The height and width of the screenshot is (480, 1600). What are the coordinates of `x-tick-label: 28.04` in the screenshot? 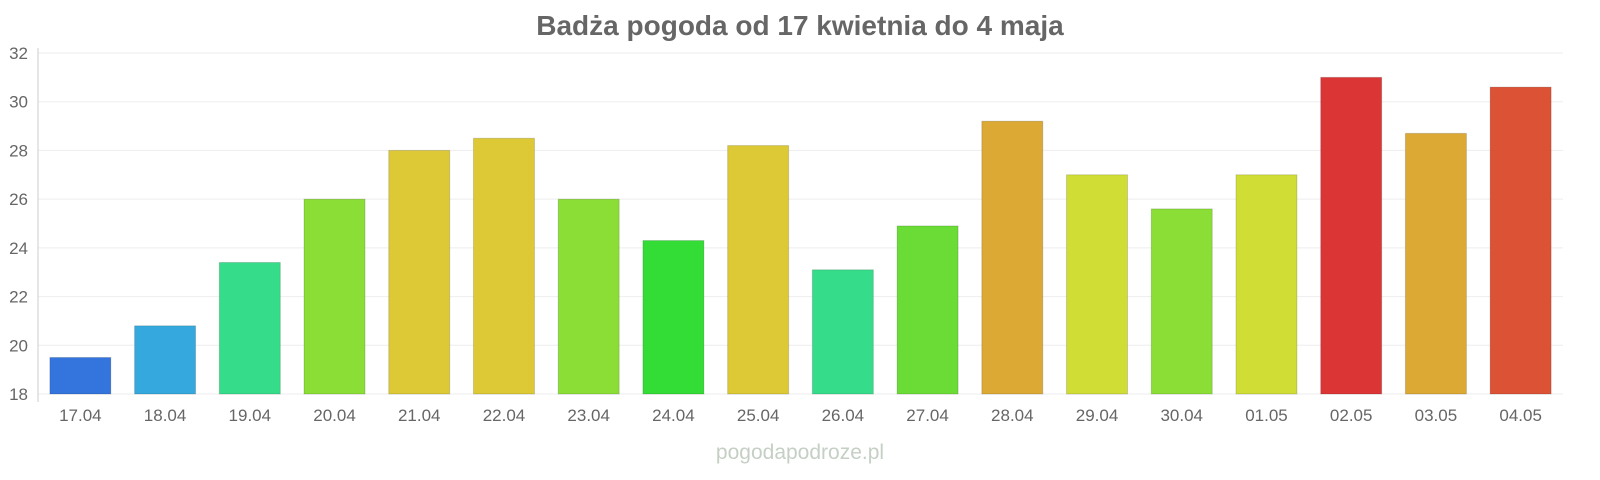 It's located at (1012, 415).